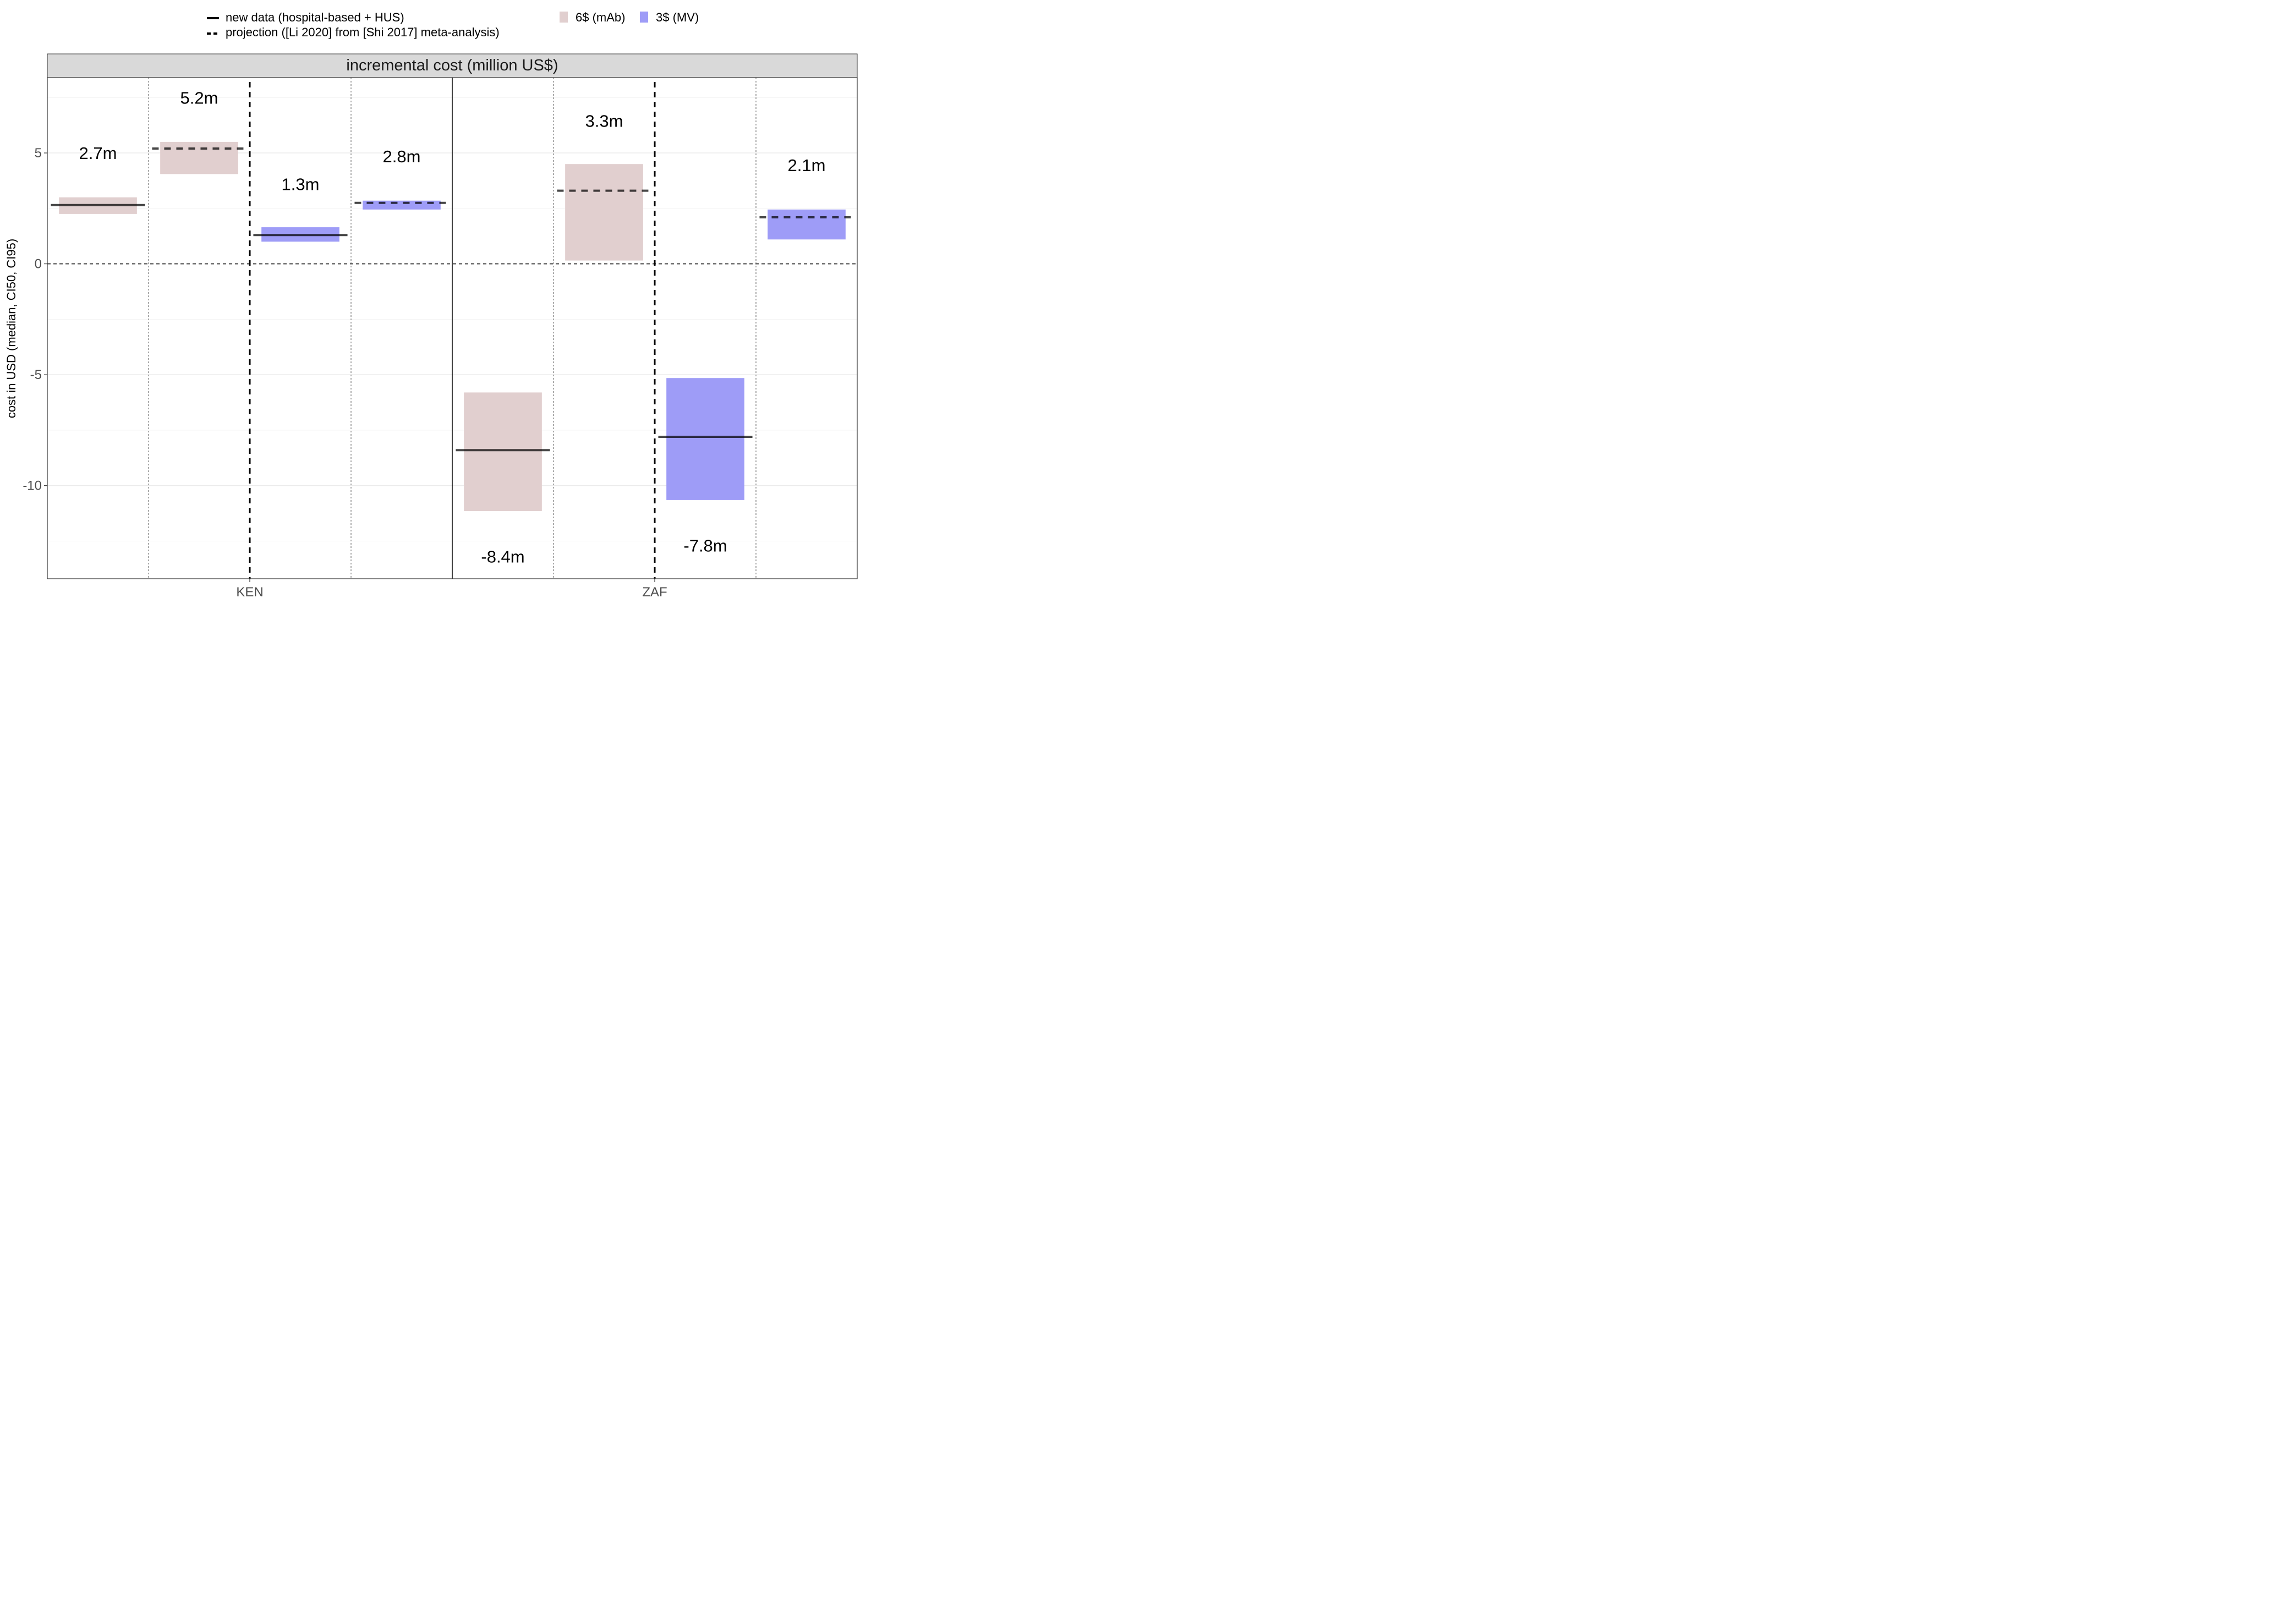 The width and height of the screenshot is (2274, 1624). What do you see at coordinates (199, 157) in the screenshot?
I see `ci-box-ken-mab-dashed` at bounding box center [199, 157].